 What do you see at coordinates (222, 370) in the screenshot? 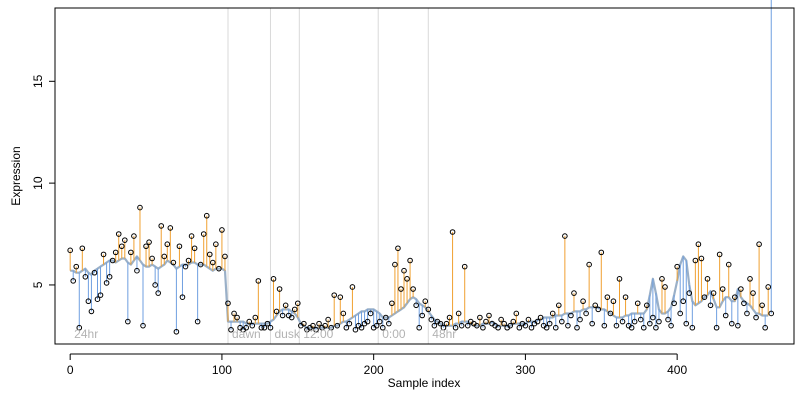
I see `x-tick-label: 100` at bounding box center [222, 370].